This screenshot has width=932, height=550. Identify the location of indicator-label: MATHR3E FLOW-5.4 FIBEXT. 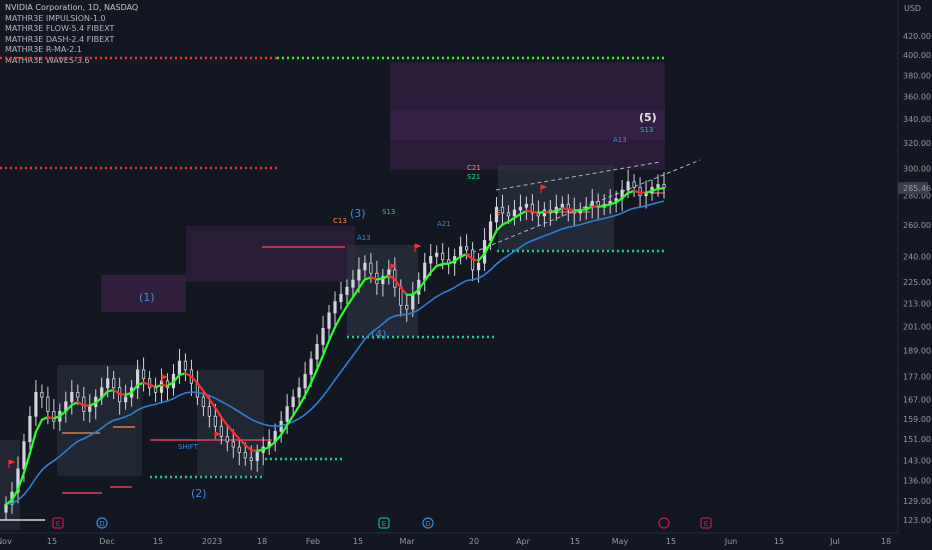
(60, 29).